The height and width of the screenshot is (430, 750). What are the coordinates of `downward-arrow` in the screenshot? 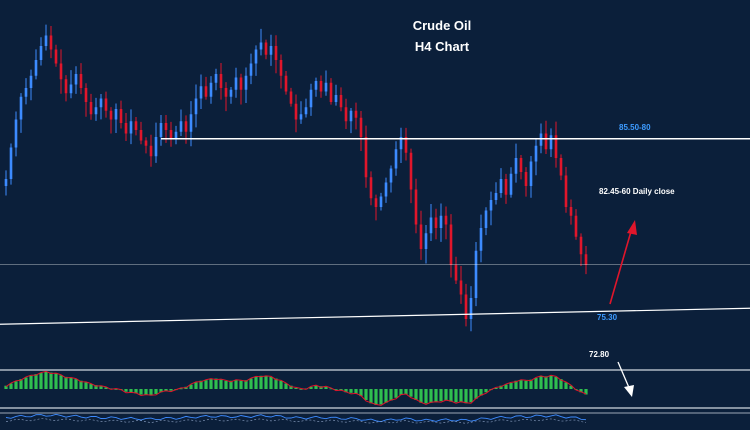 It's located at (624, 376).